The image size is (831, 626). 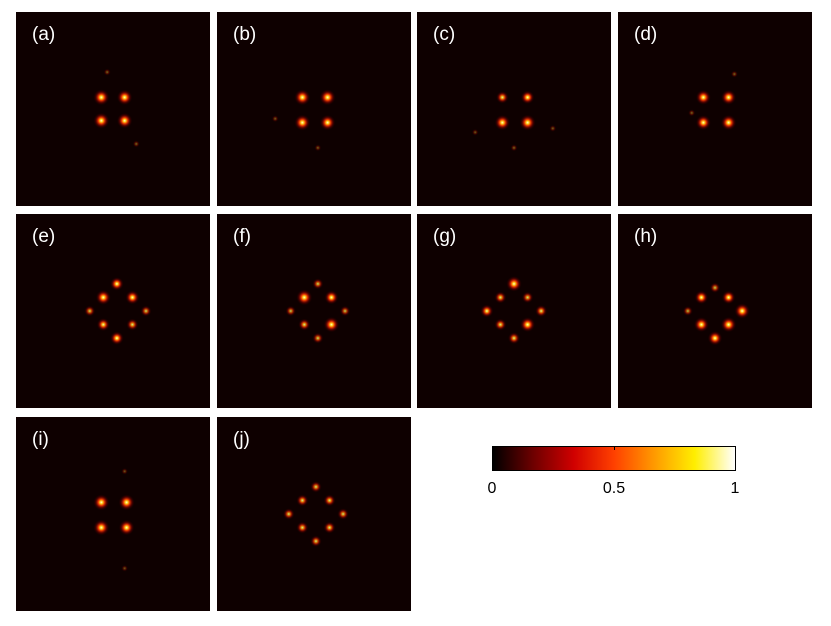 I want to click on colorbar-tick-label: 1, so click(x=735, y=488).